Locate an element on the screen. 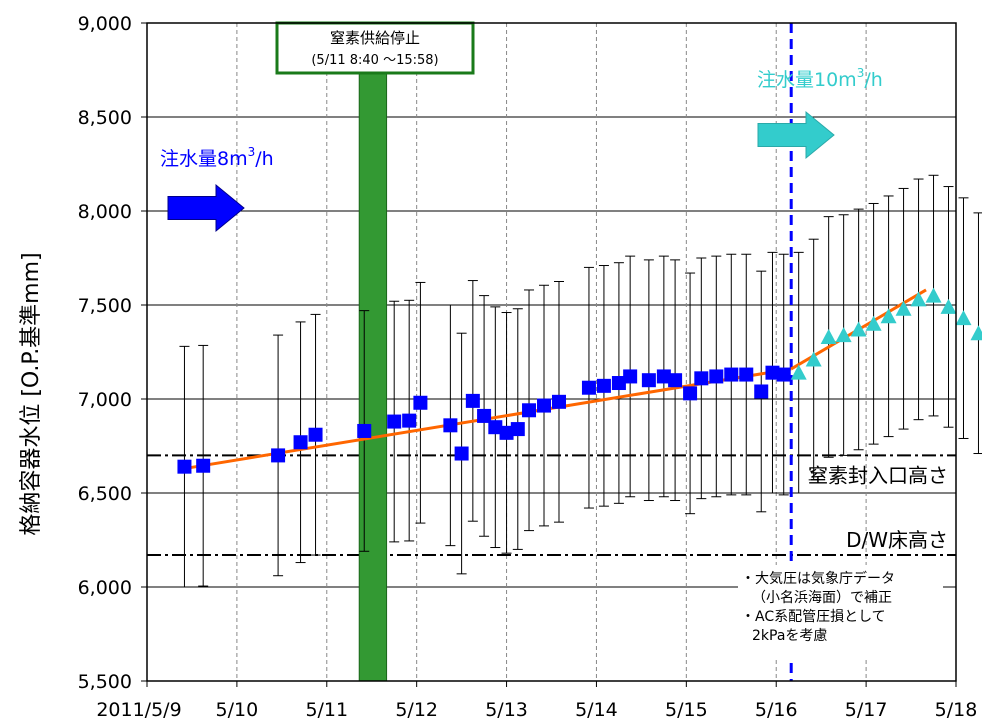 This screenshot has height=726, width=982. reference-lines: 窒素封入口高さ D/W床高さ is located at coordinates (551, 505).